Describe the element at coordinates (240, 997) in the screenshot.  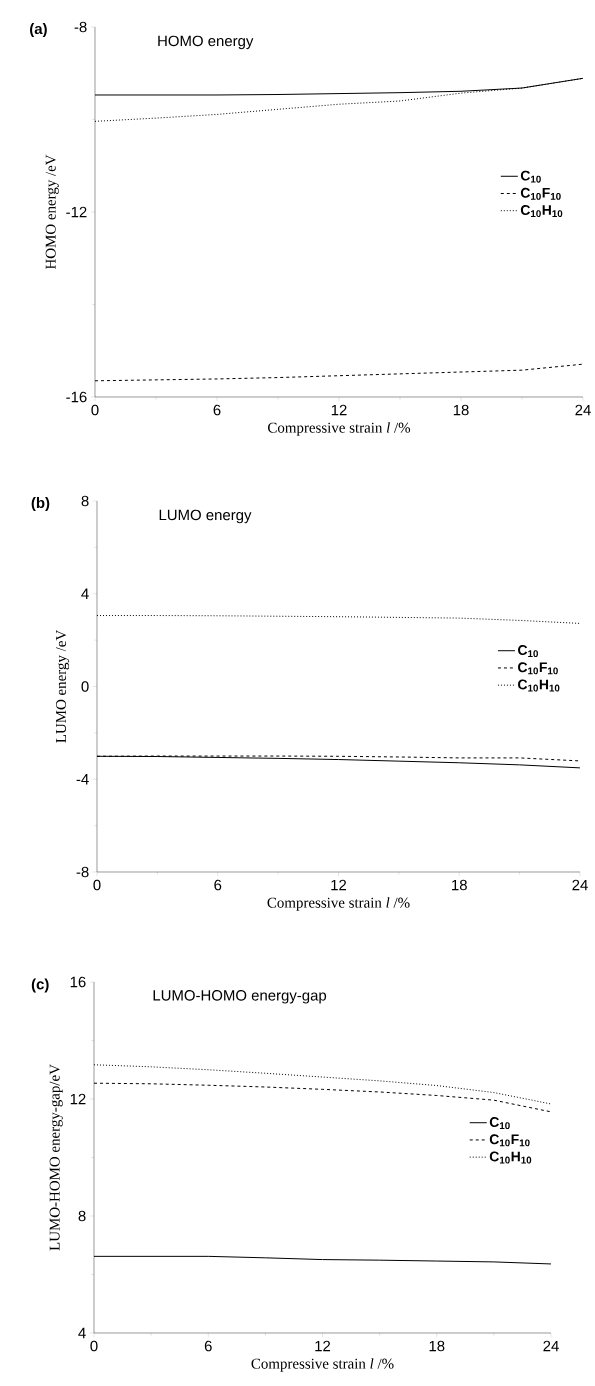
I see `chart-title: LUMO-HOMO energy-gap` at that location.